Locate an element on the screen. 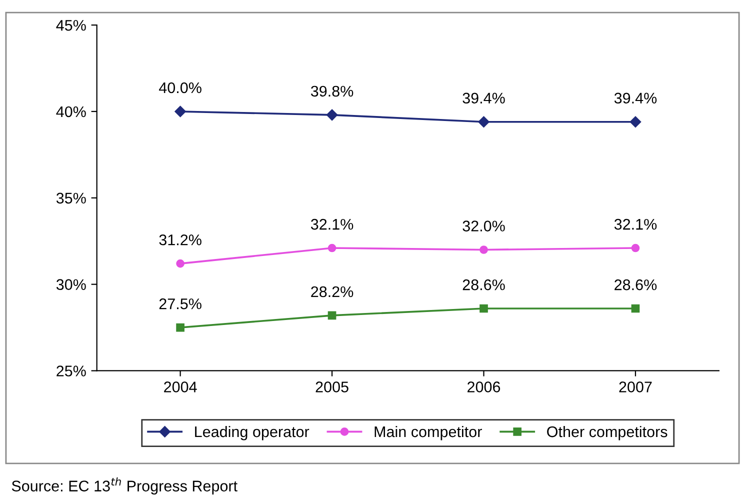 This screenshot has width=745, height=501. x-tick-label: 2006 is located at coordinates (484, 387).